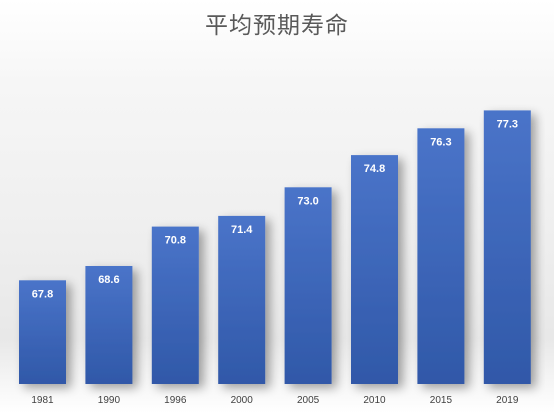 Image resolution: width=554 pixels, height=413 pixels. What do you see at coordinates (507, 400) in the screenshot?
I see `x-tick-2019: 2019` at bounding box center [507, 400].